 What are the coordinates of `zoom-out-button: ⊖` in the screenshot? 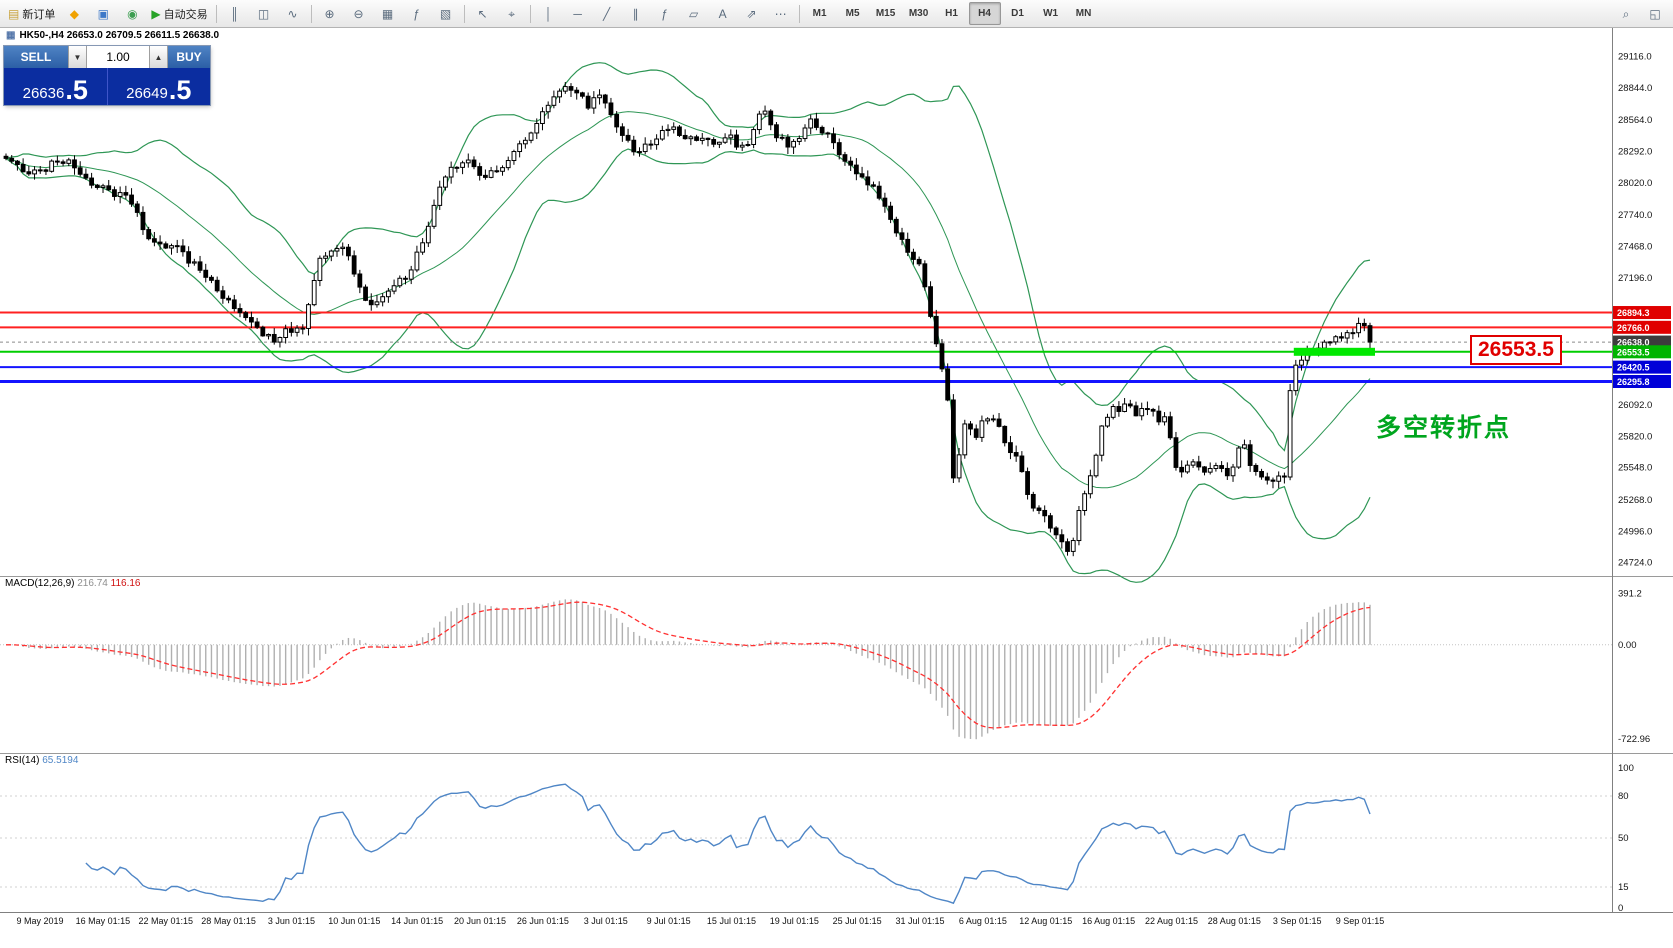 It's located at (359, 13).